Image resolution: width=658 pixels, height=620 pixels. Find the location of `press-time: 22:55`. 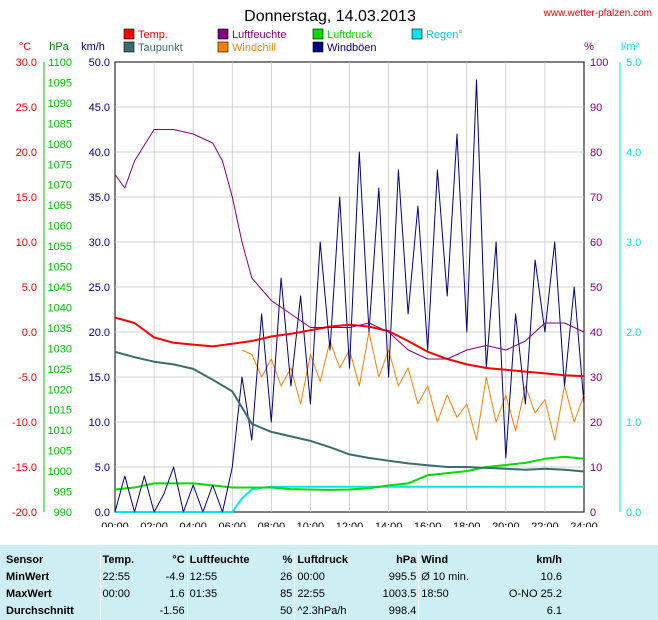

press-time: 22:55 is located at coordinates (331, 593).